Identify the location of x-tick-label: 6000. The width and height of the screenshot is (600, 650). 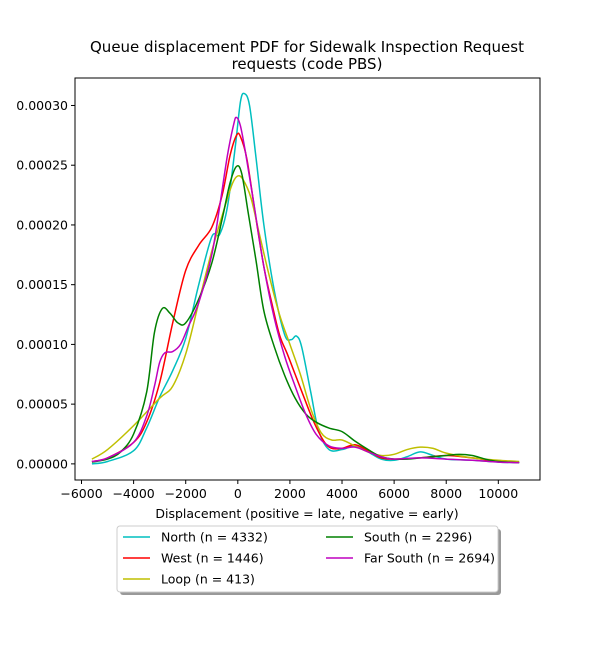
(394, 493).